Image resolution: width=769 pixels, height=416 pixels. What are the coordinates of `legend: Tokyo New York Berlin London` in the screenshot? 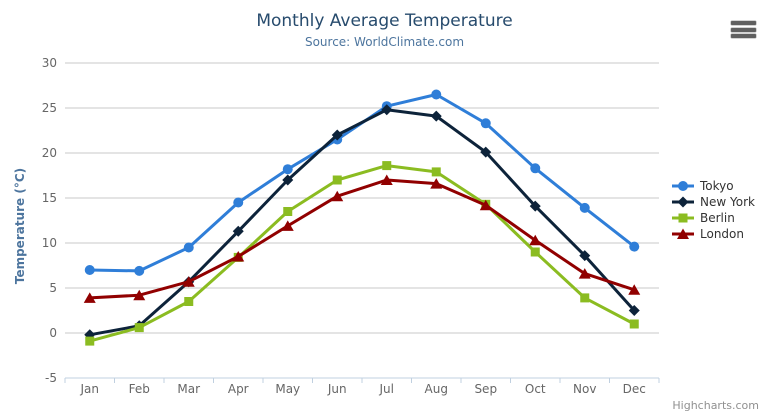 It's located at (713, 210).